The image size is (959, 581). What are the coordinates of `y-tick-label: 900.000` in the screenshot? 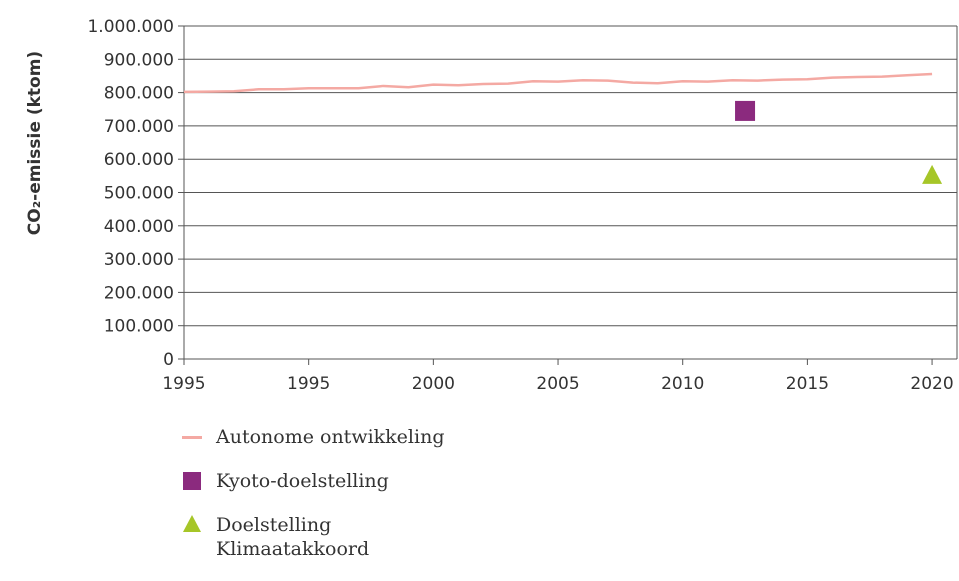 It's located at (139, 60).